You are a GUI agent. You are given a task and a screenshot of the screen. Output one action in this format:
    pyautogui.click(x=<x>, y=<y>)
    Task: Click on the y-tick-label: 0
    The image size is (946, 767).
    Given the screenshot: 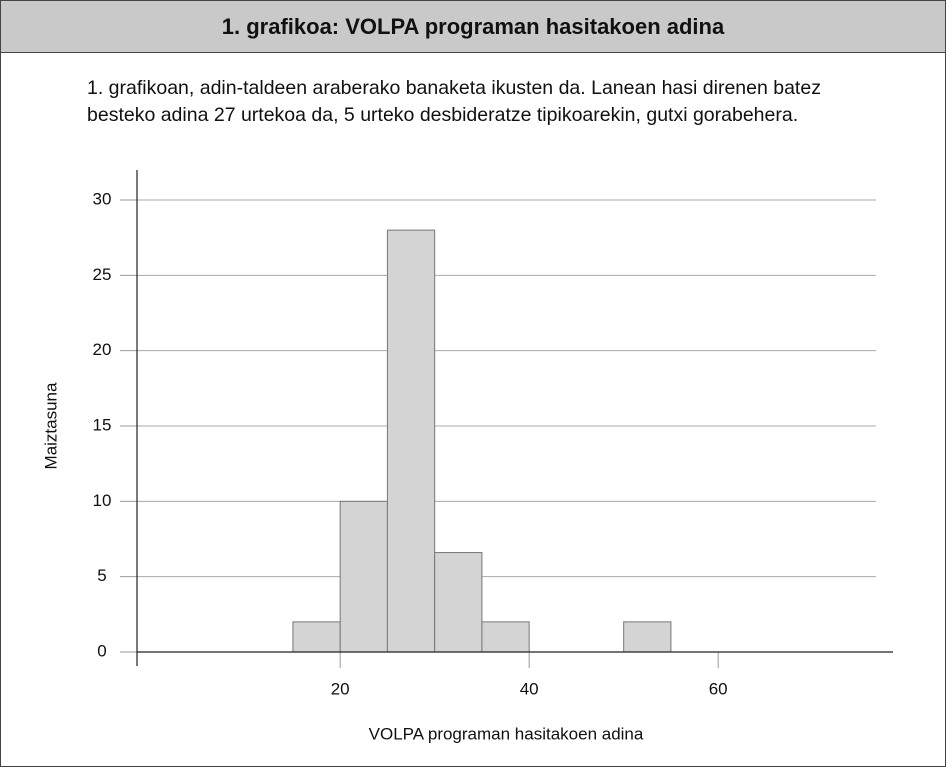 What is the action you would take?
    pyautogui.click(x=101, y=650)
    